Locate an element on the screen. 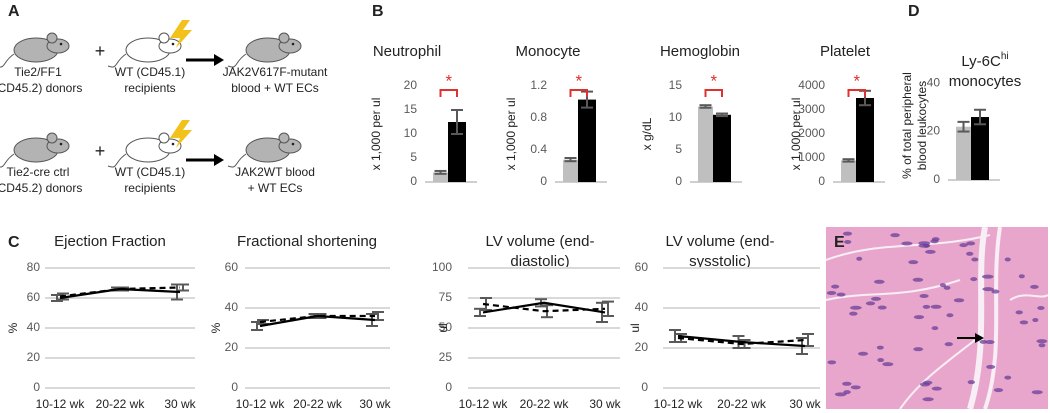 This screenshot has width=1050, height=413. x-tick-label: 20-22 wk is located at coordinates (121, 404).